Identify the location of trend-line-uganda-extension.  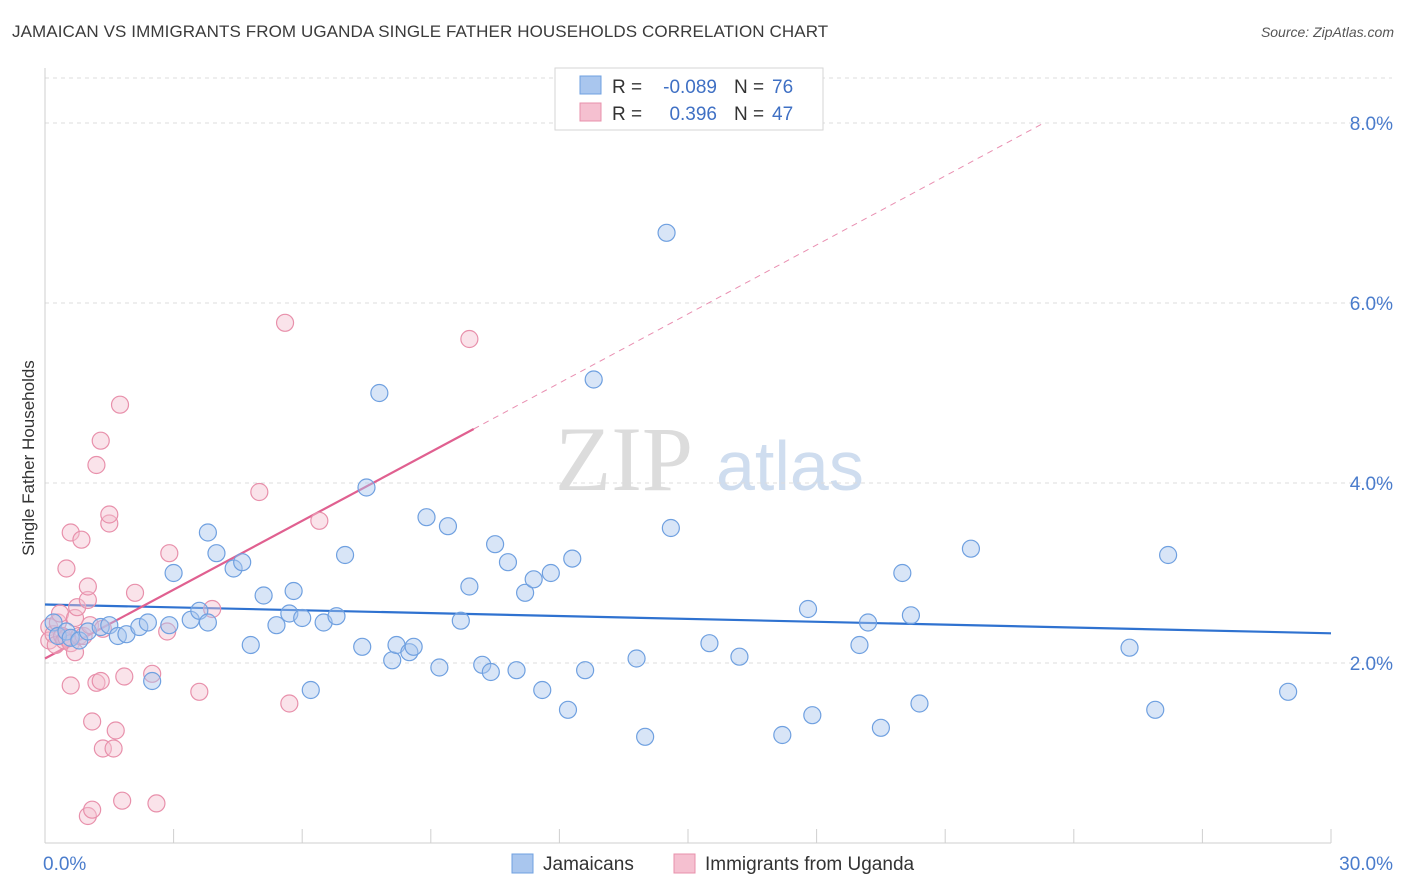
(759, 276).